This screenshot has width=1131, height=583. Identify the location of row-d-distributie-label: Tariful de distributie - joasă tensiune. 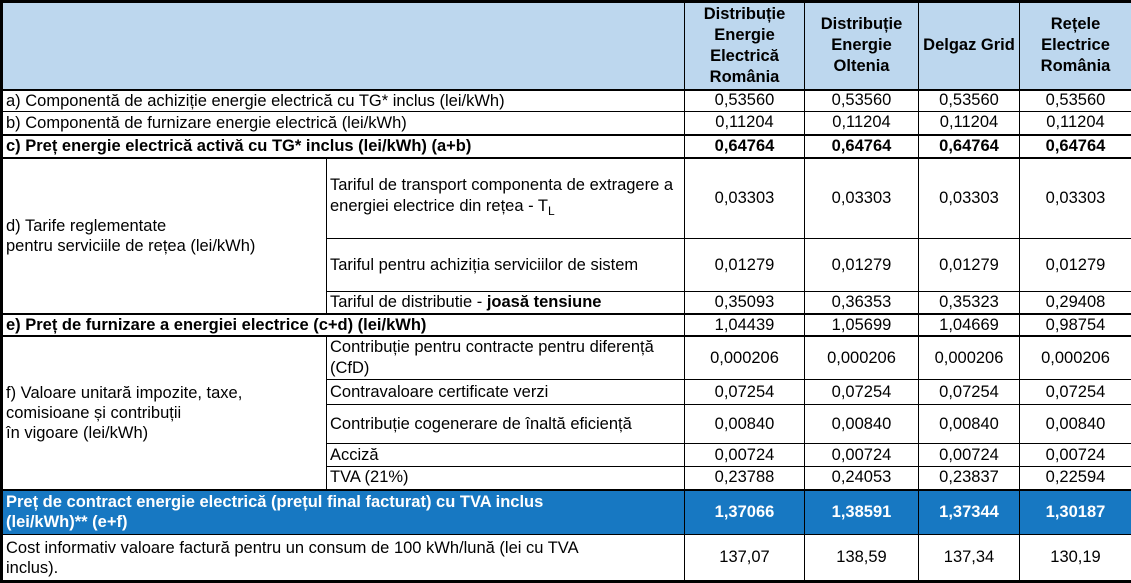
(506, 303).